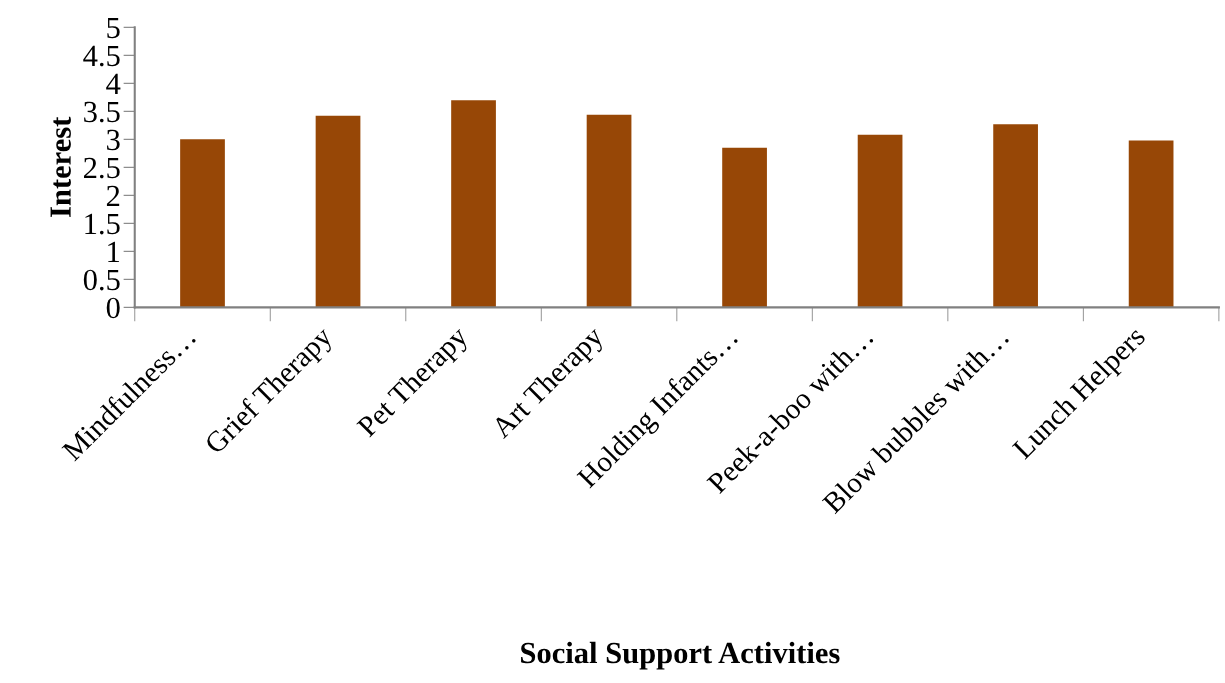 The height and width of the screenshot is (683, 1225). Describe the element at coordinates (680, 655) in the screenshot. I see `x-axis-title: Social Support Activities` at that location.